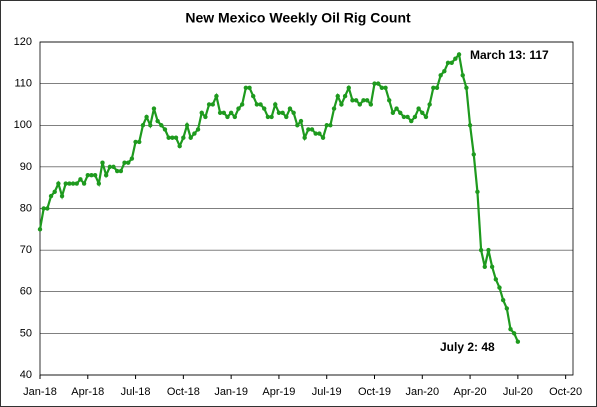 This screenshot has height=407, width=597. What do you see at coordinates (23, 125) in the screenshot?
I see `y-tick-label: 100` at bounding box center [23, 125].